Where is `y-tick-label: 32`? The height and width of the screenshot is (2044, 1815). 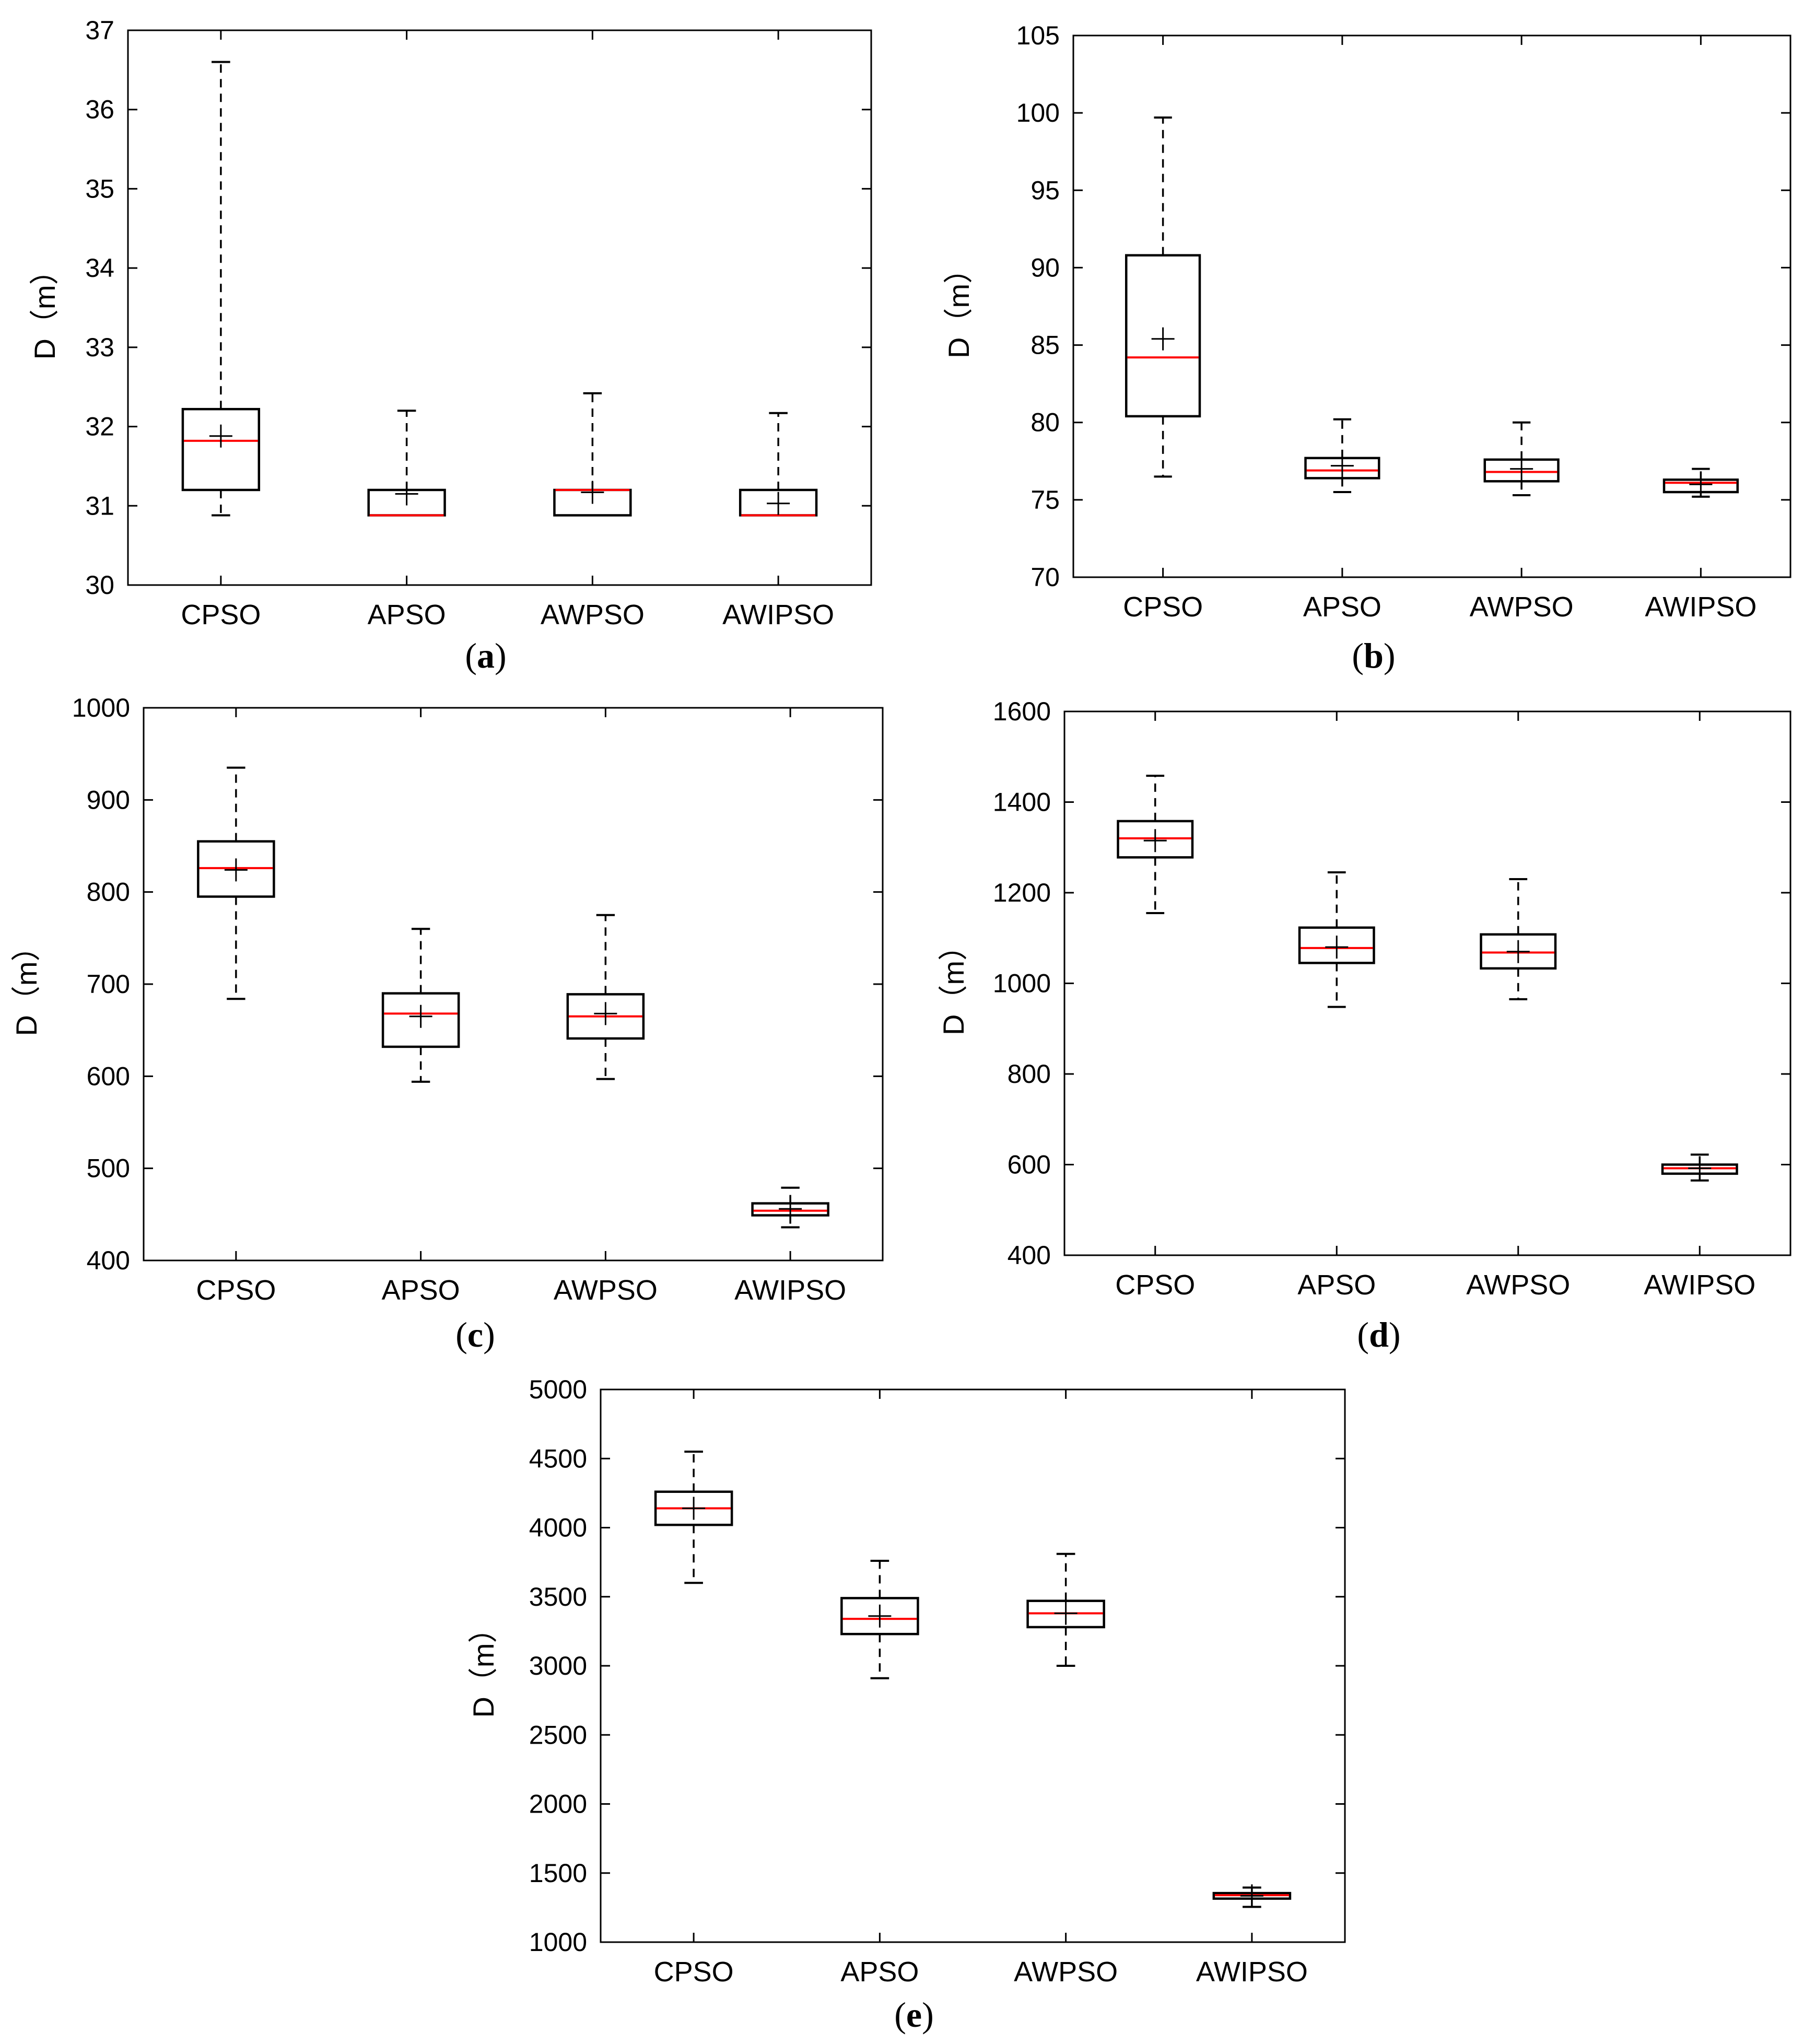 y-tick-label: 32 is located at coordinates (100, 426).